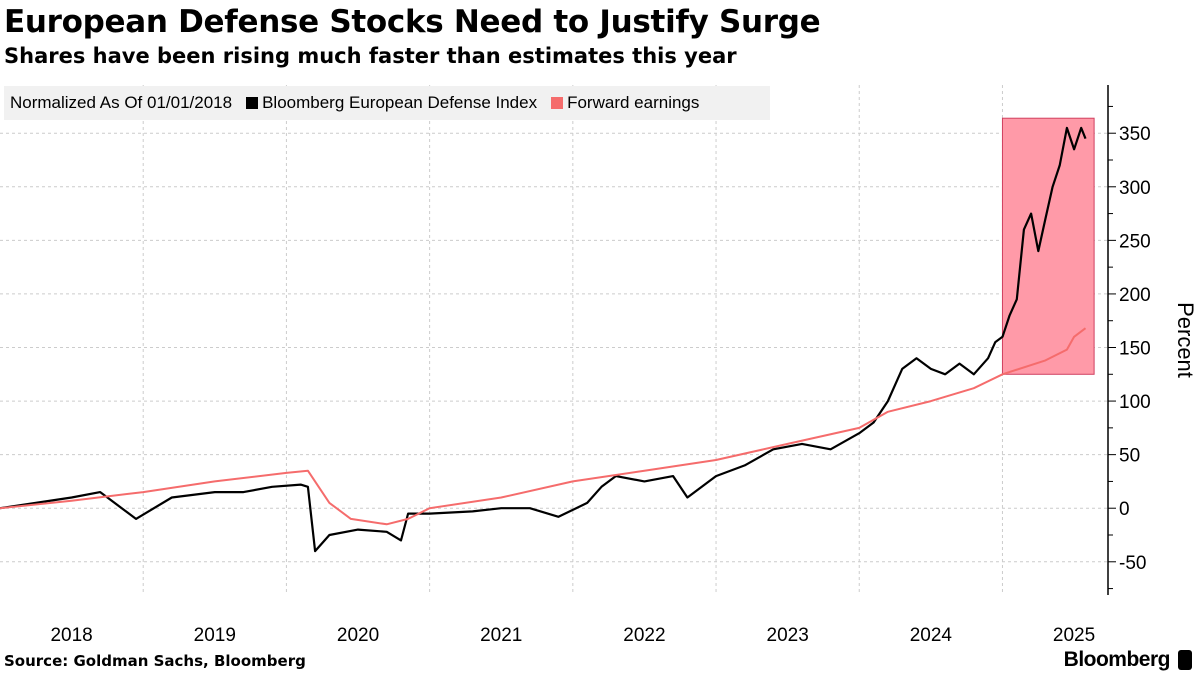  What do you see at coordinates (1124, 509) in the screenshot?
I see `y-tick-label: 0` at bounding box center [1124, 509].